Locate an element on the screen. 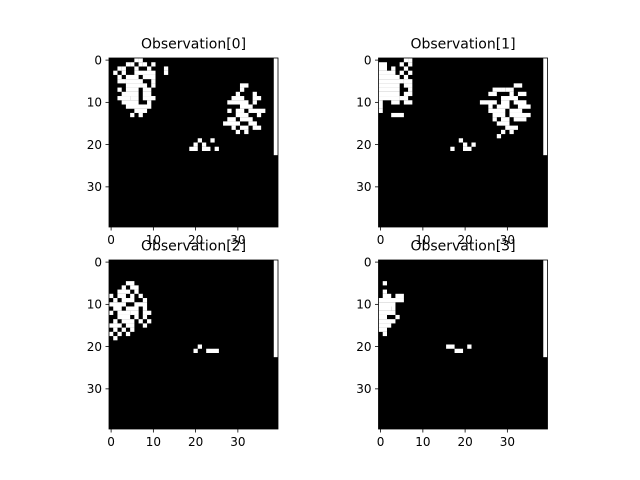 This screenshot has width=640, height=480. y-tick-label: 20 is located at coordinates (363, 145).